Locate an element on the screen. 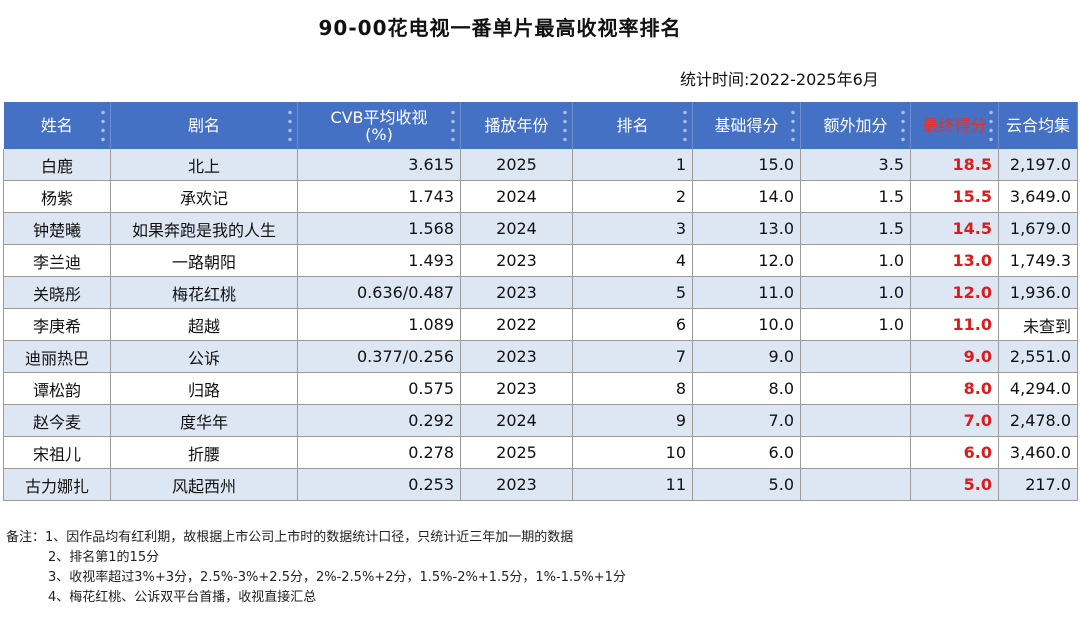 The image size is (1080, 632). cell-rank: 3 is located at coordinates (632, 228).